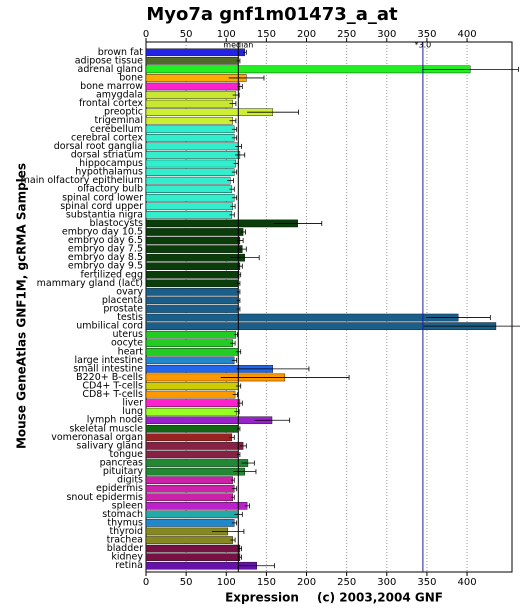  Describe the element at coordinates (112, 386) in the screenshot. I see `y-tick-label: CD4+ T-cells` at that location.